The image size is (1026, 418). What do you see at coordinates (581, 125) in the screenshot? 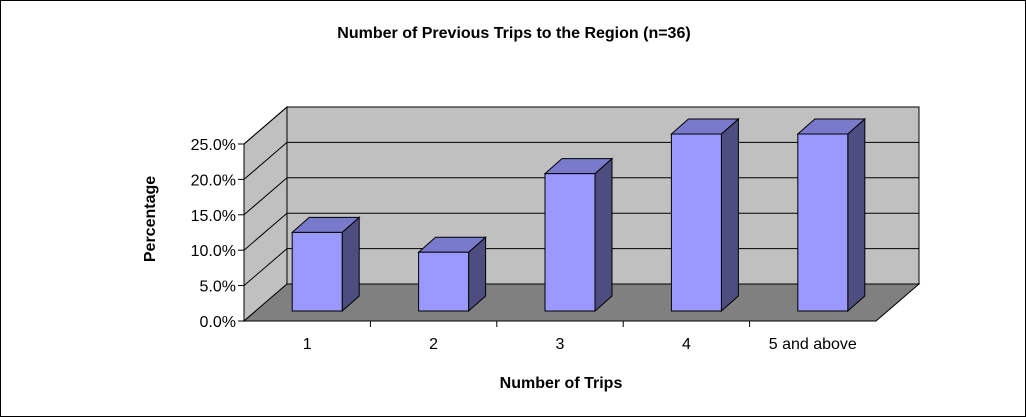
I see `gridline` at bounding box center [581, 125].